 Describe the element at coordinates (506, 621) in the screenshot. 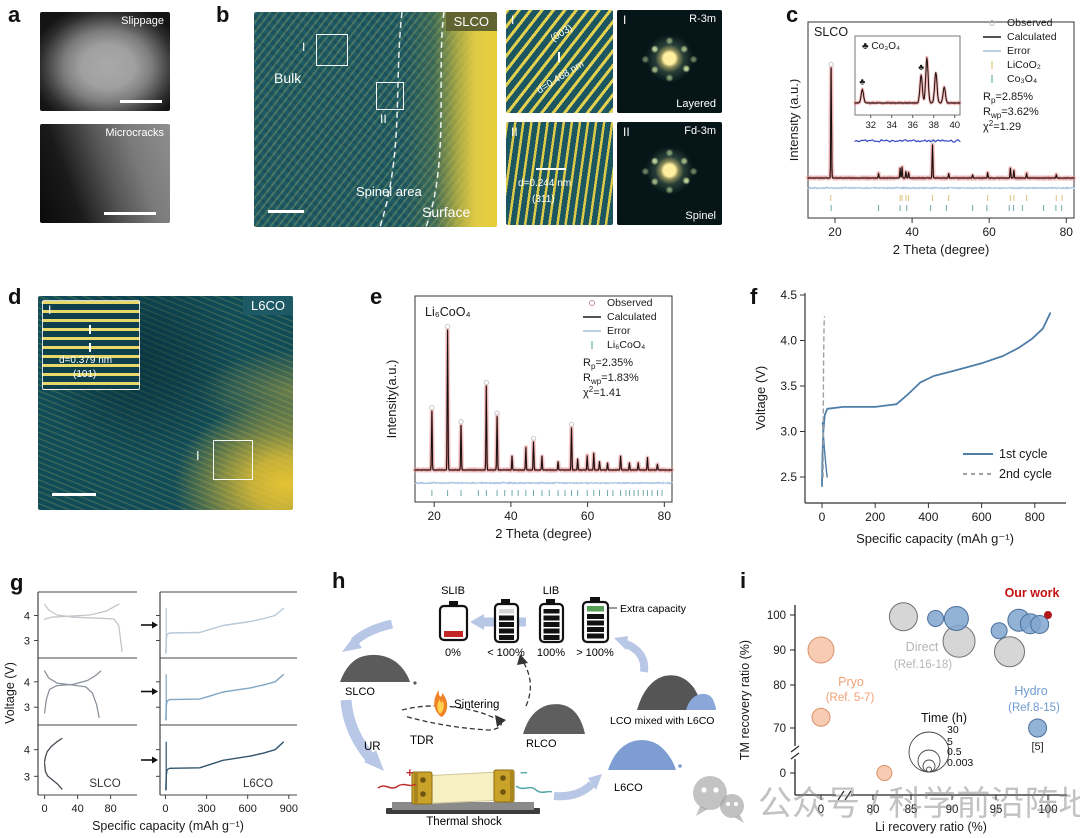

I see `battery-partial` at that location.